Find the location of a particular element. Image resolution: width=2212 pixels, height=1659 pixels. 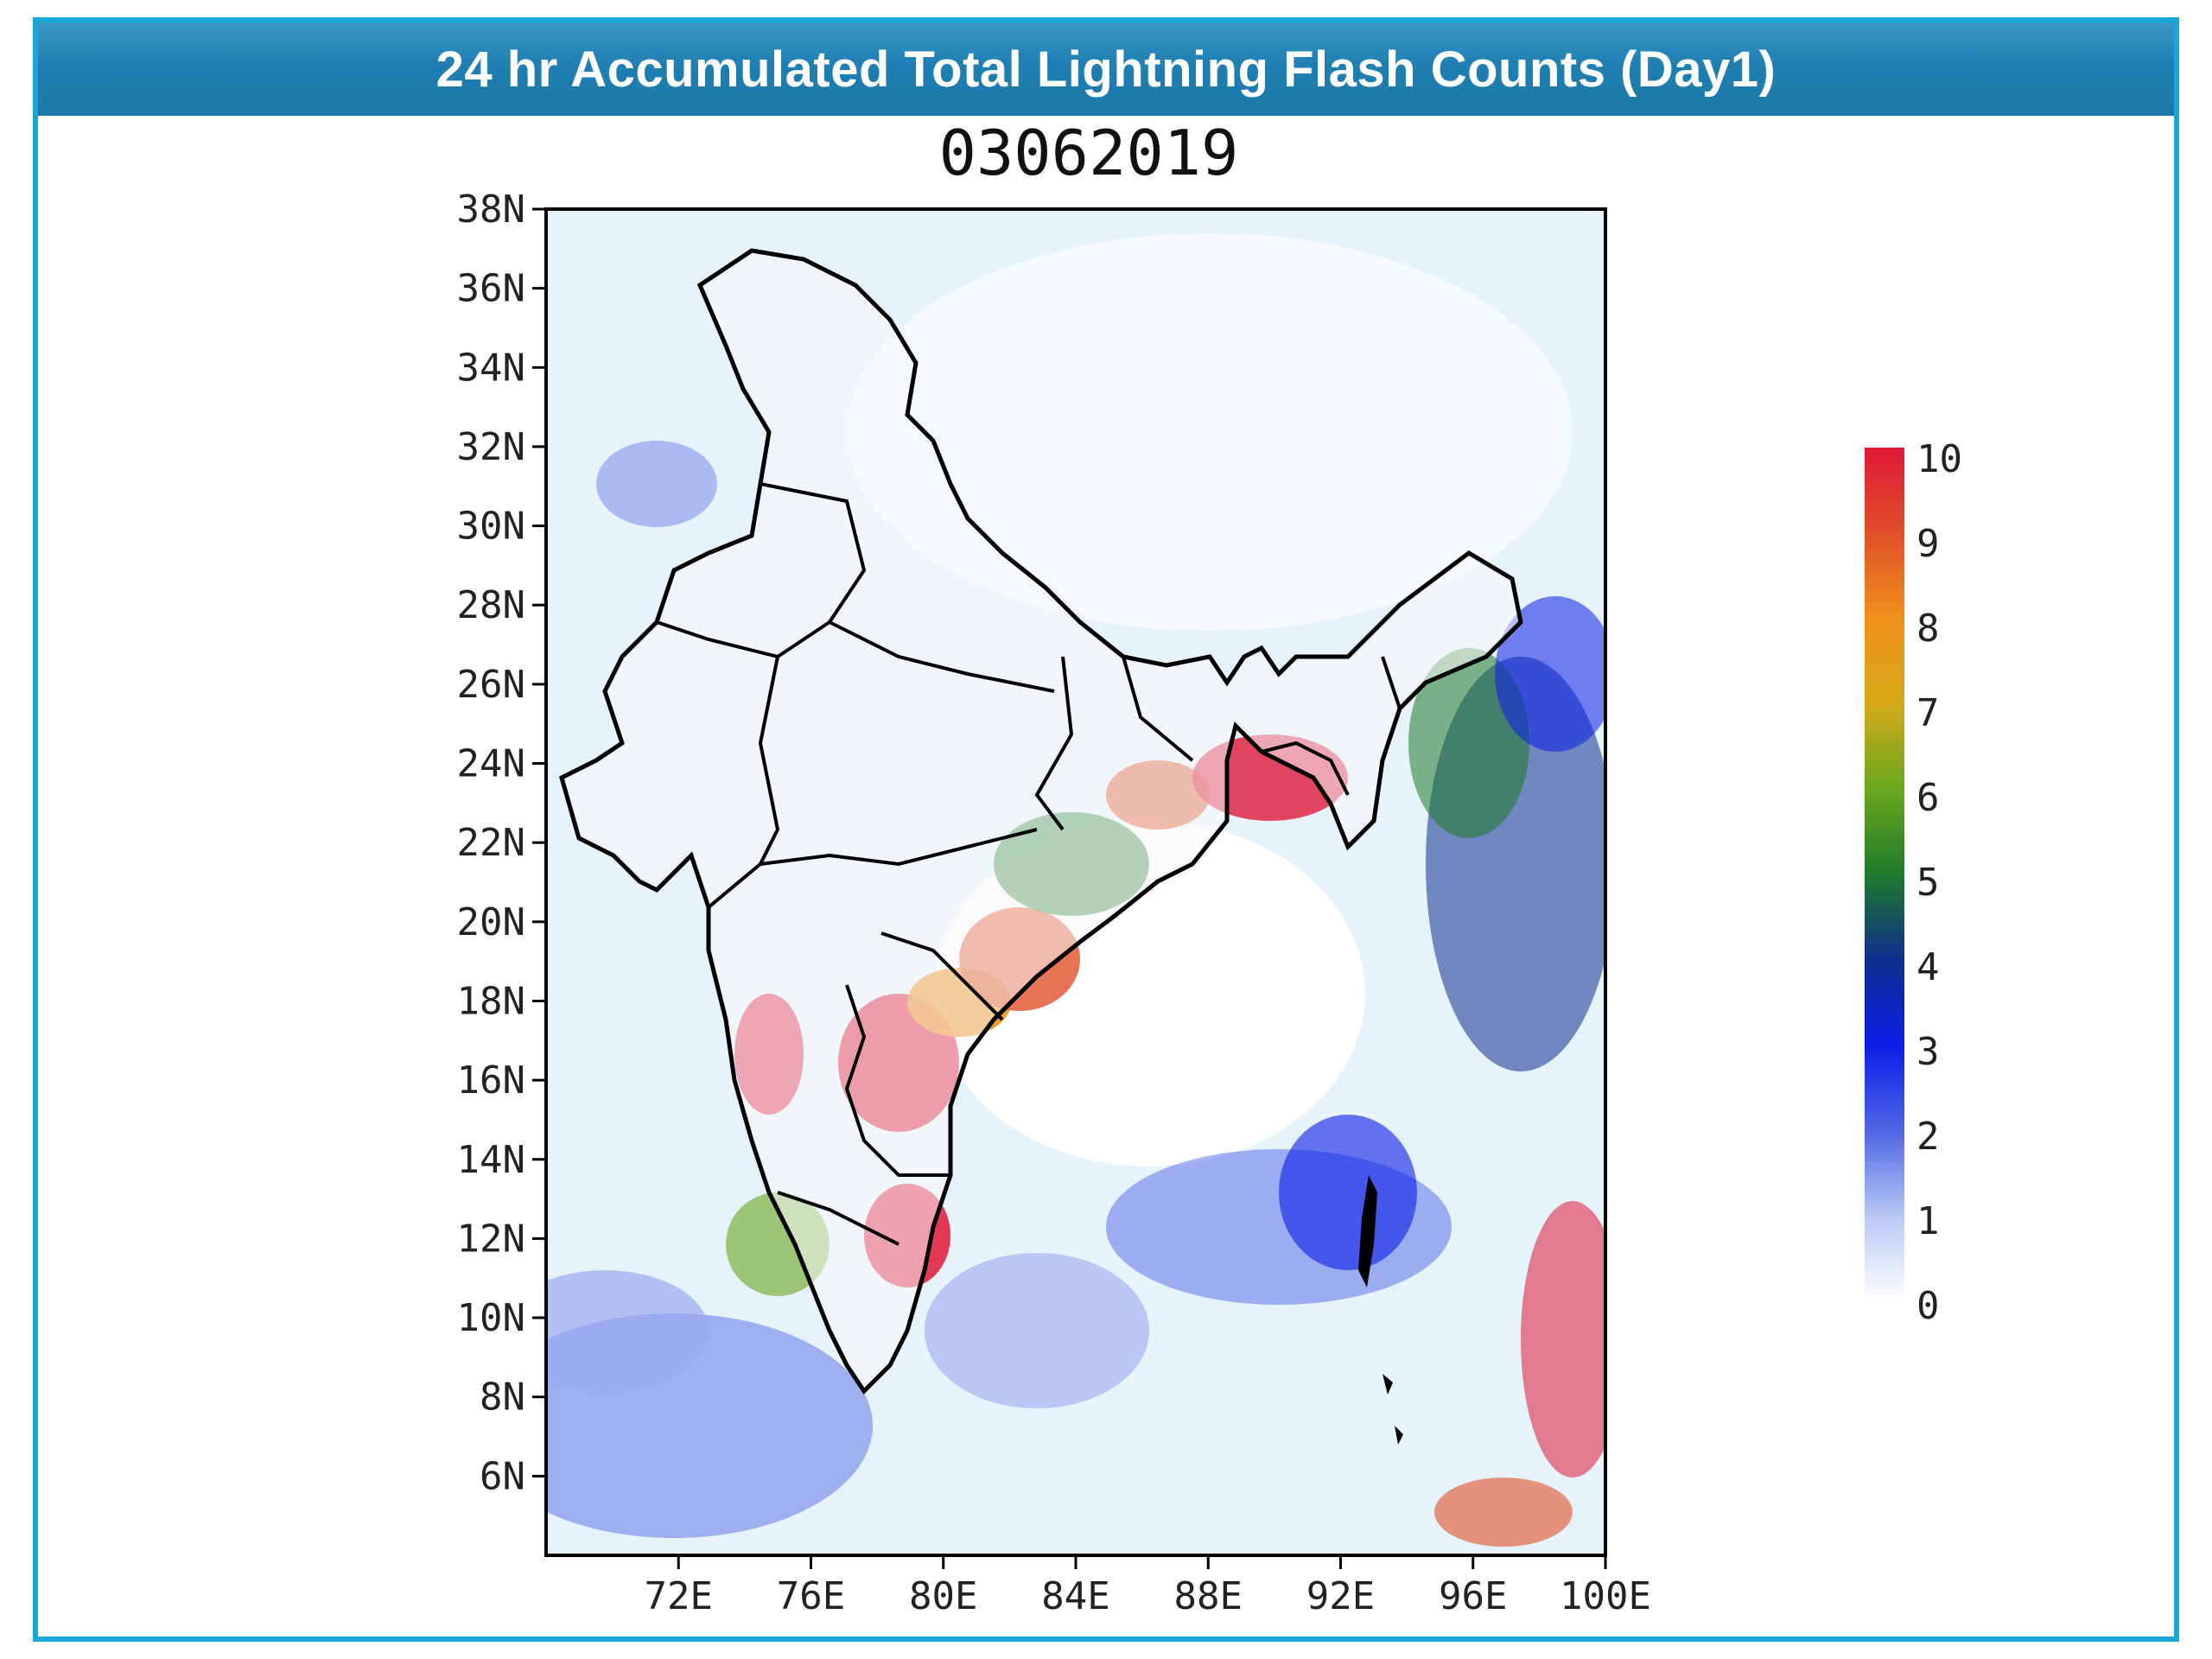

colorbar-label: 8 is located at coordinates (1928, 629).